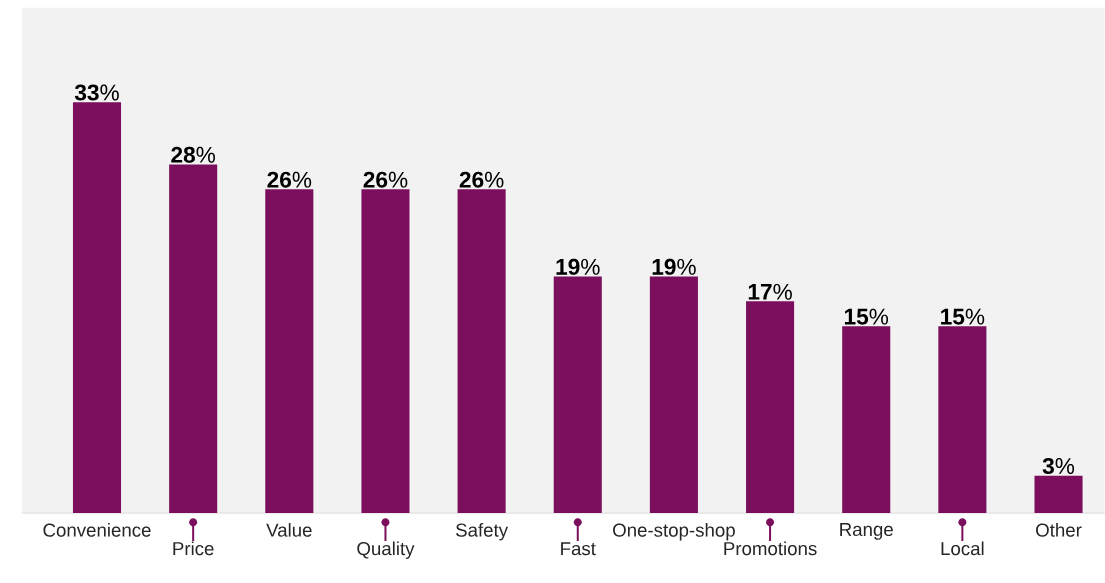 The width and height of the screenshot is (1105, 583). Describe the element at coordinates (289, 530) in the screenshot. I see `x-tick-label: Value` at that location.